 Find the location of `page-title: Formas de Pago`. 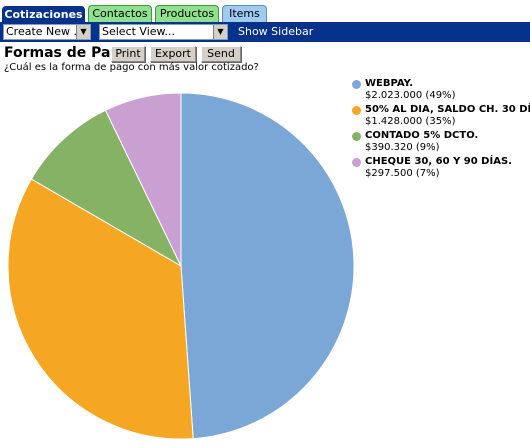

page-title: Formas de Pago is located at coordinates (67, 53).